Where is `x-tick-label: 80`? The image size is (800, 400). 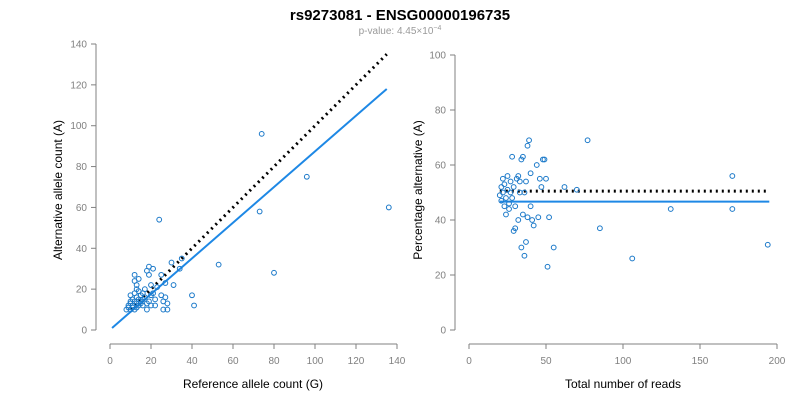
x-tick-label: 80 is located at coordinates (274, 361).